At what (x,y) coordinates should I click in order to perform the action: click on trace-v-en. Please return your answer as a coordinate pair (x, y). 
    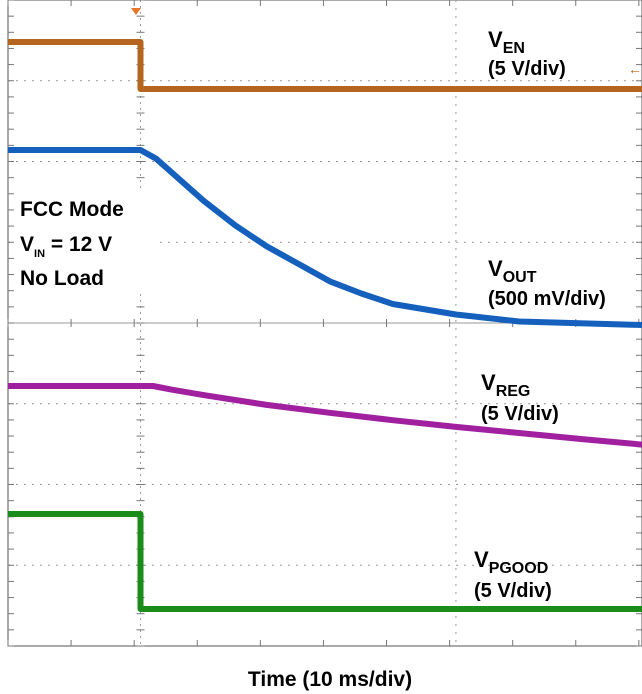
    Looking at the image, I should click on (325, 65).